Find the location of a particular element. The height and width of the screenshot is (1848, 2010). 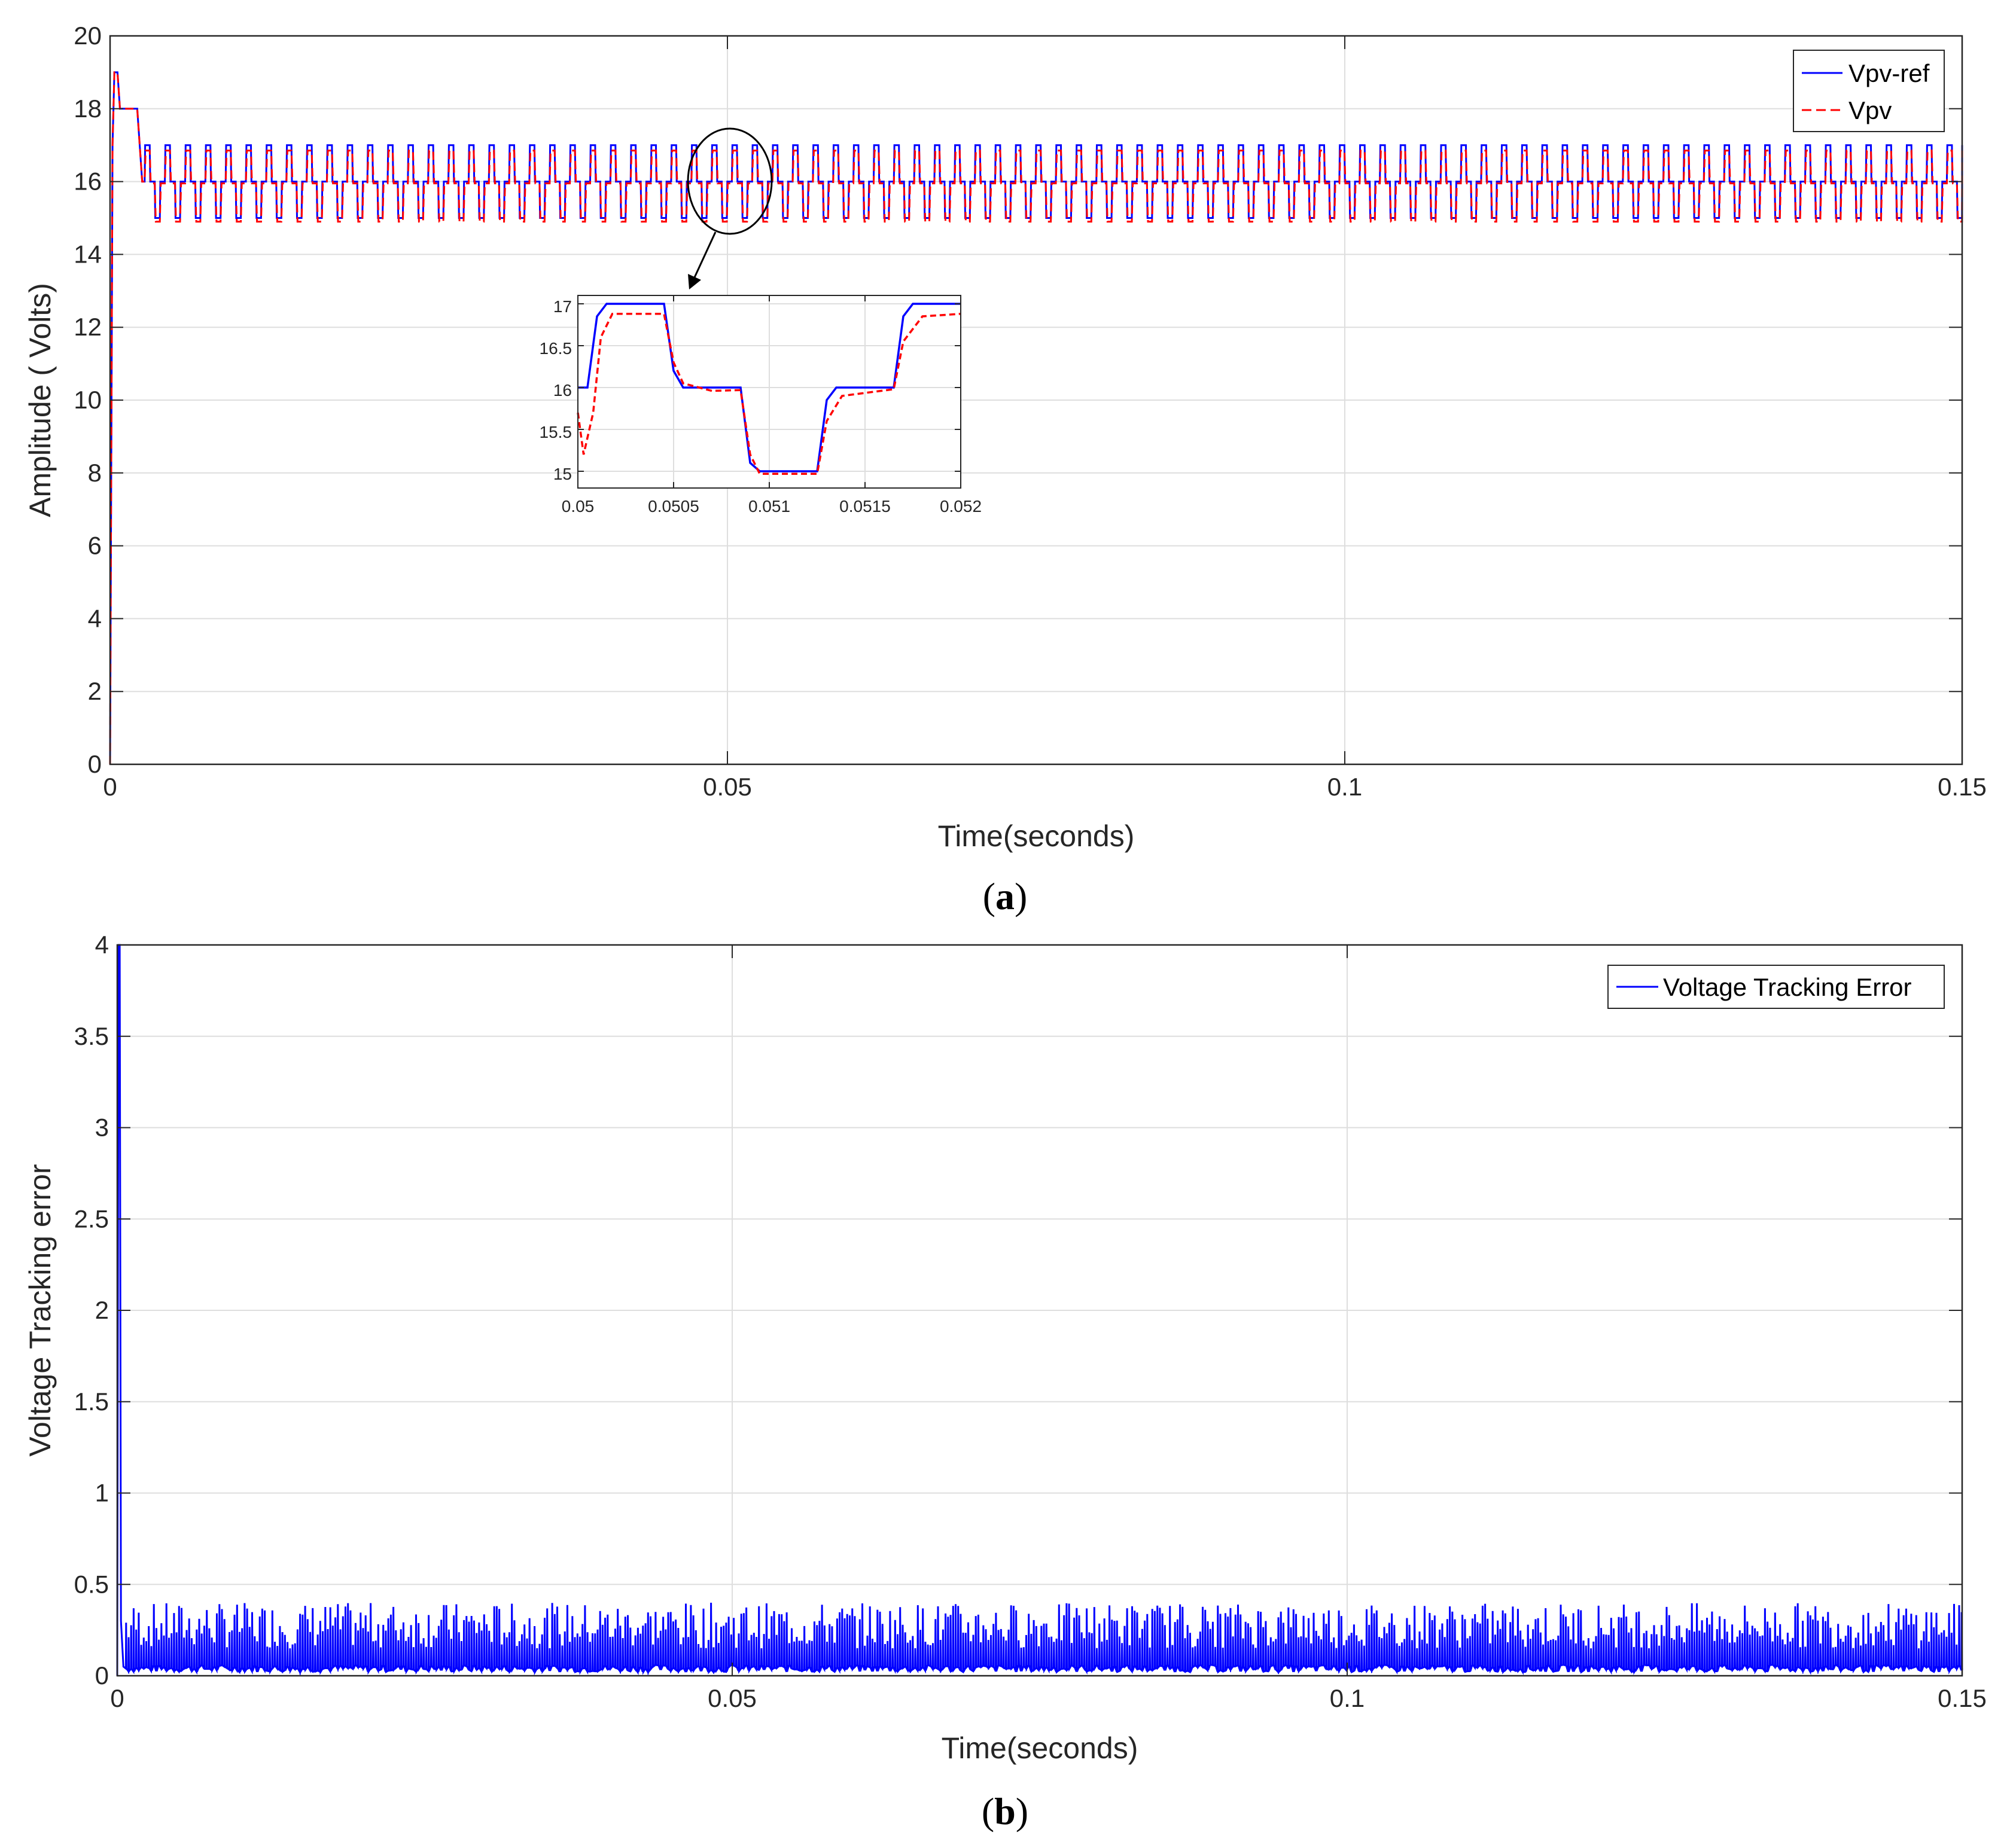

inset-lines is located at coordinates (769, 389).